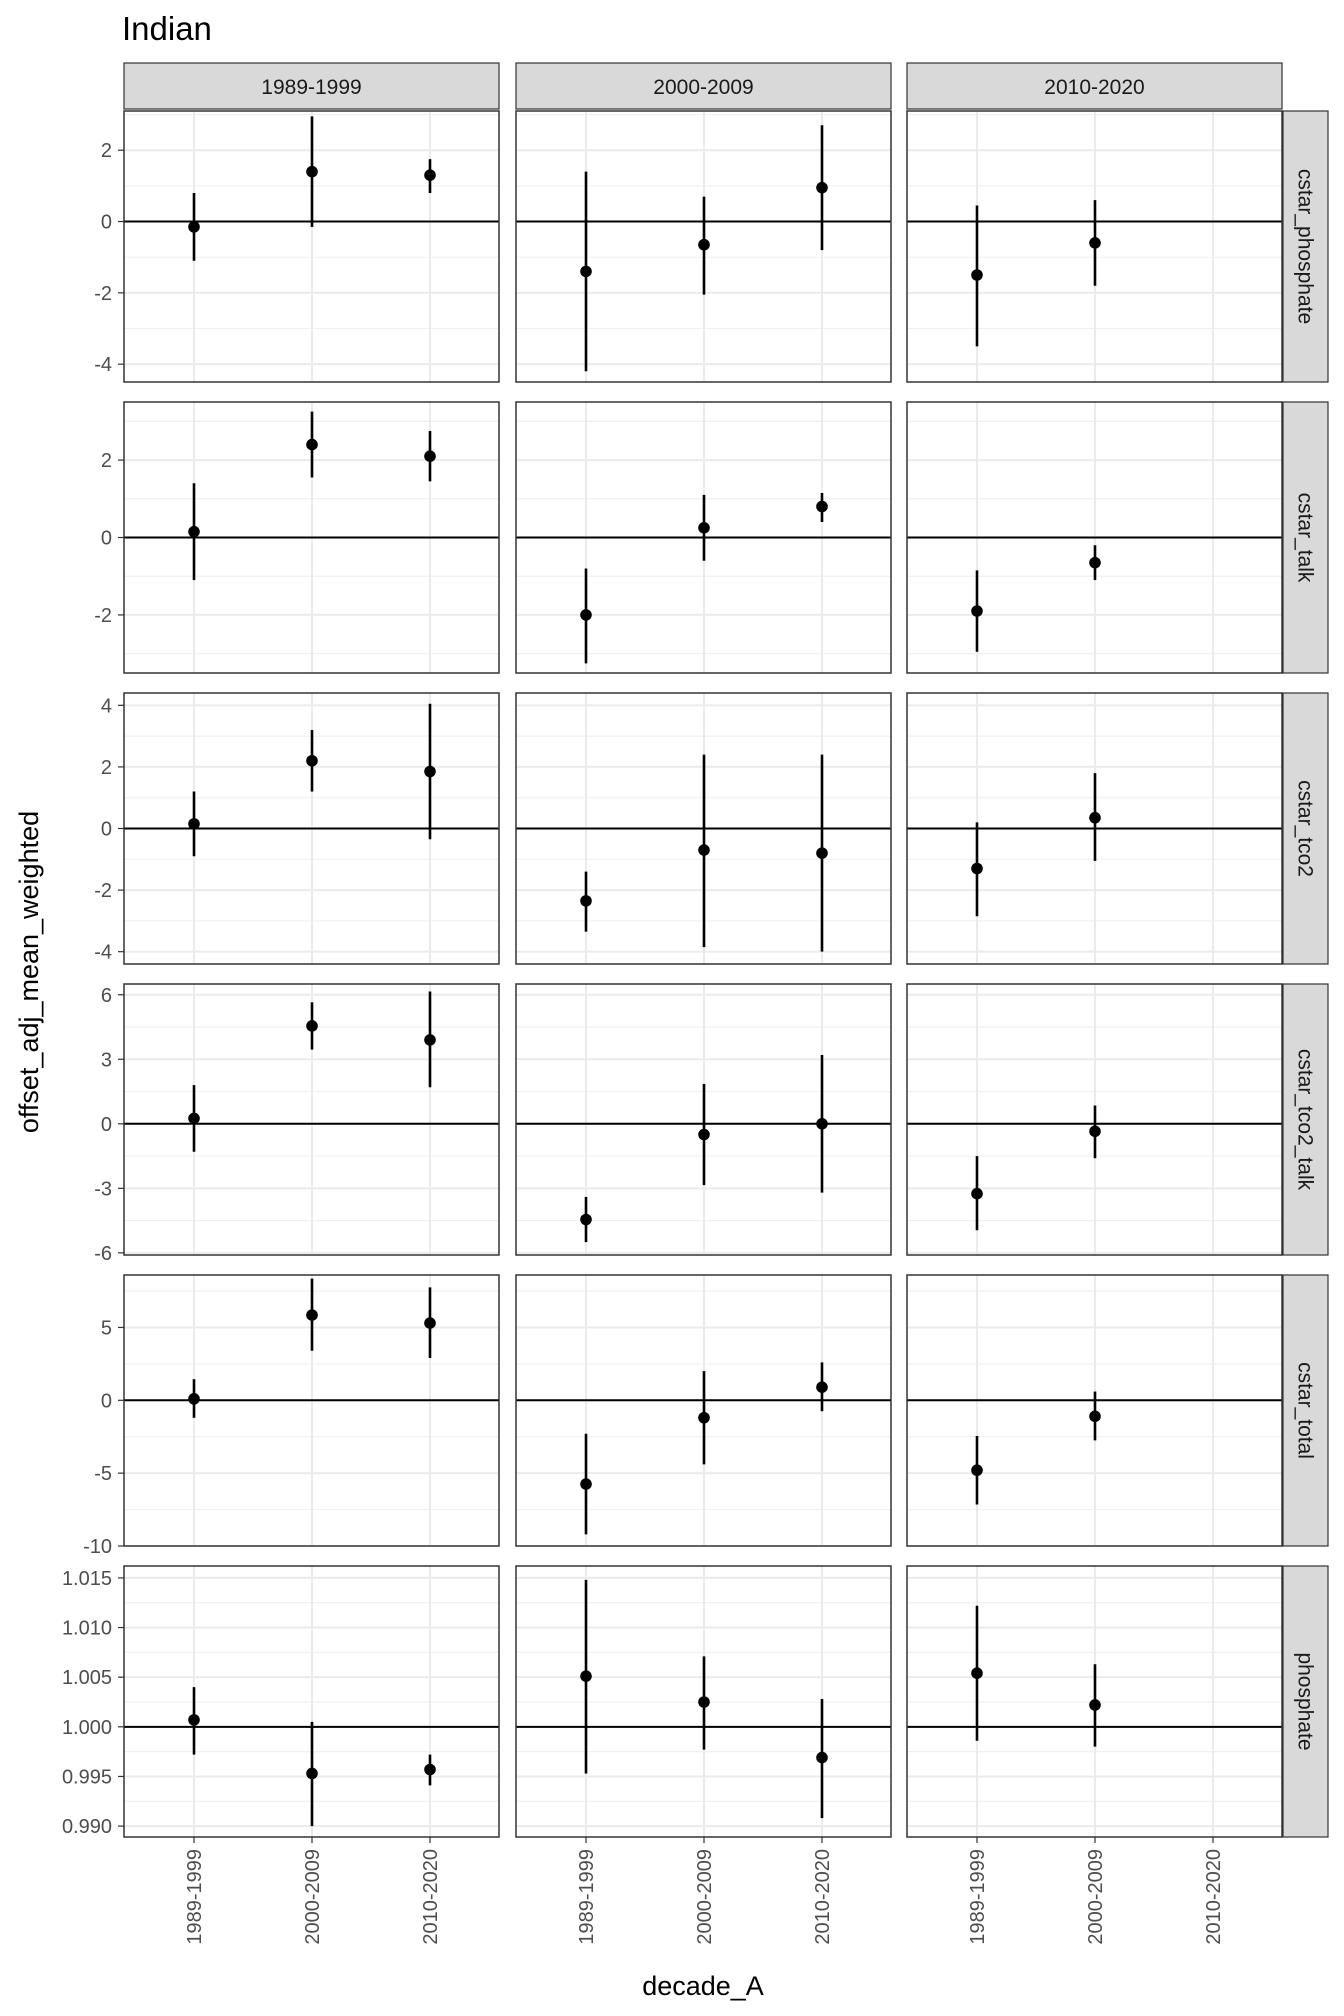 The width and height of the screenshot is (1344, 2016). What do you see at coordinates (313, 1897) in the screenshot?
I see `x-tick-label: 2000-2009` at bounding box center [313, 1897].